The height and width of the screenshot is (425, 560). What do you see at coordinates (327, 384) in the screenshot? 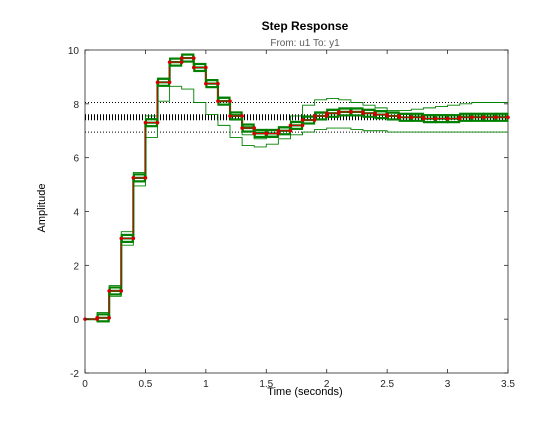
I see `x-tick-label: 2` at bounding box center [327, 384].